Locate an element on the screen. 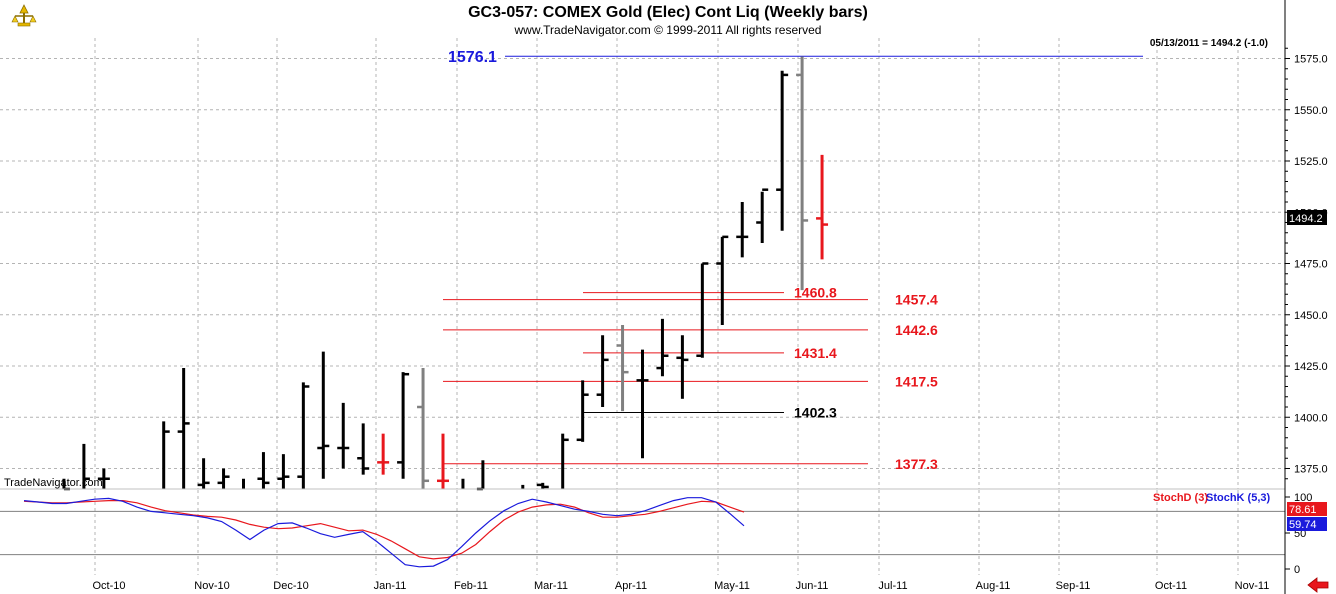 The image size is (1336, 594). stoch-k-legend: StochK (5,3) is located at coordinates (1238, 498).